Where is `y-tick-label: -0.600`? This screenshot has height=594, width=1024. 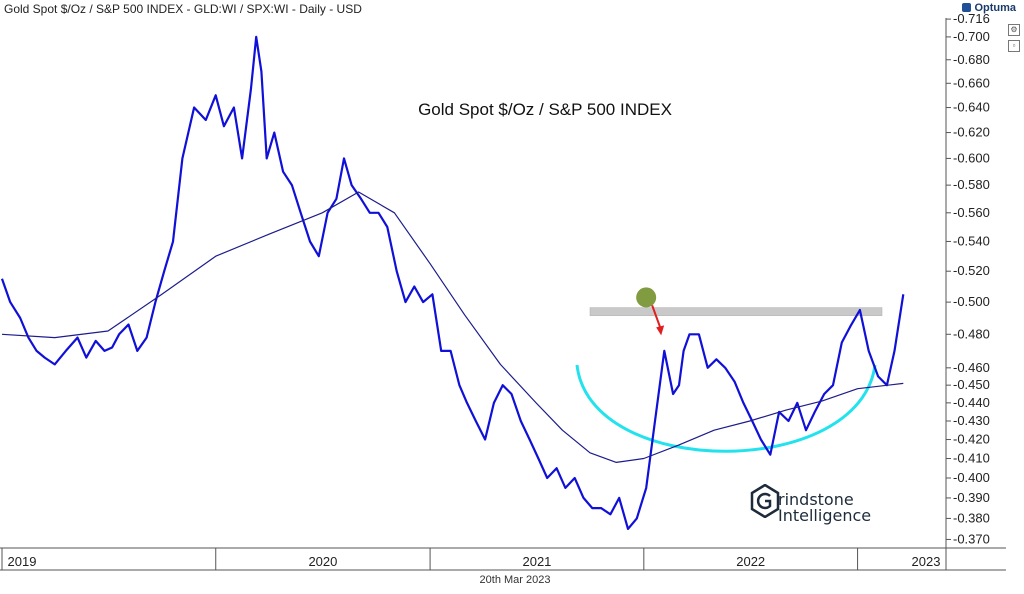 y-tick-label: -0.600 is located at coordinates (971, 157).